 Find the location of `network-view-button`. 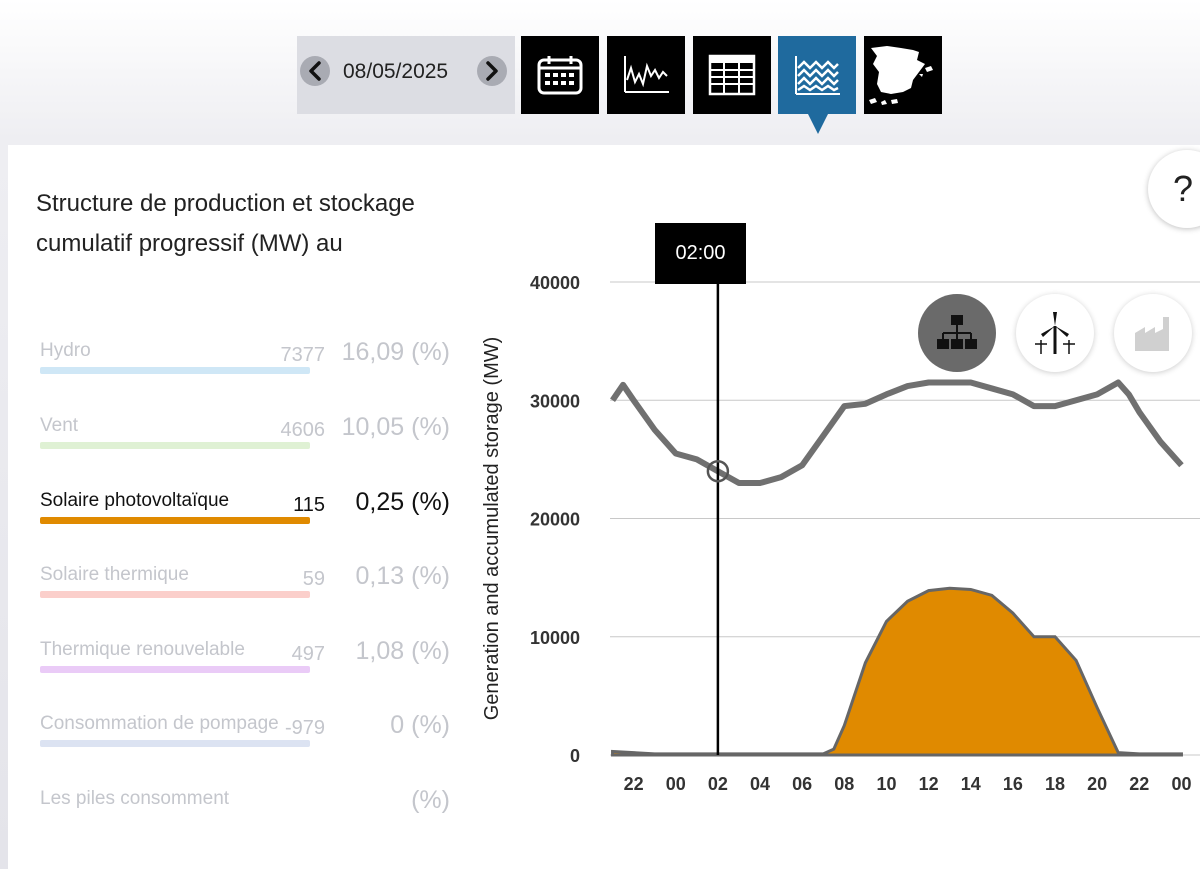

network-view-button is located at coordinates (957, 333).